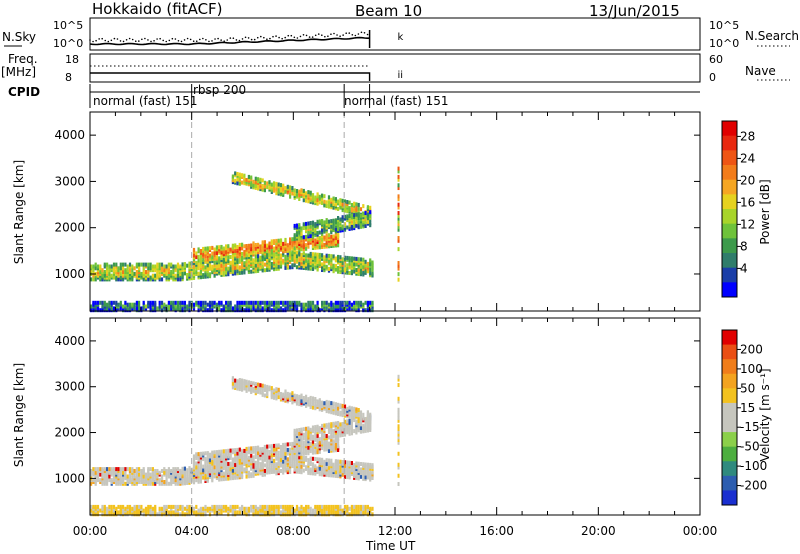 The image size is (800, 554). I want to click on colorbar-segment, so click(729, 217).